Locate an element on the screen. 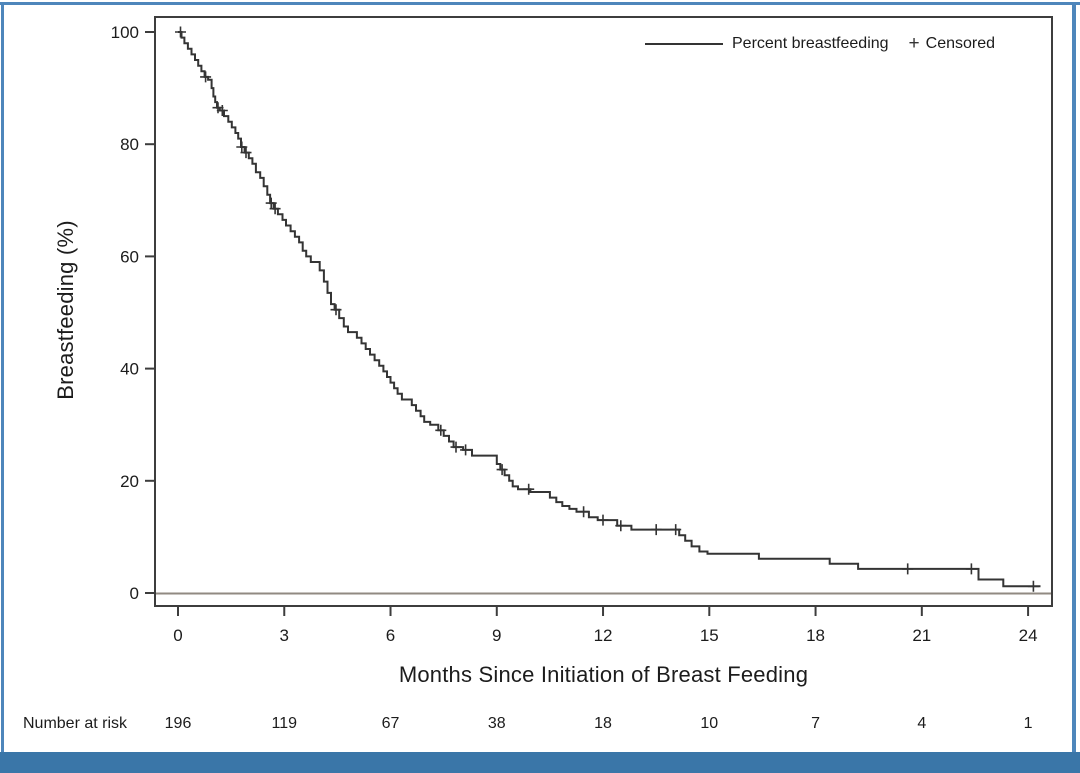 Image resolution: width=1080 pixels, height=773 pixels. number-at-risk-value: 18 is located at coordinates (603, 723).